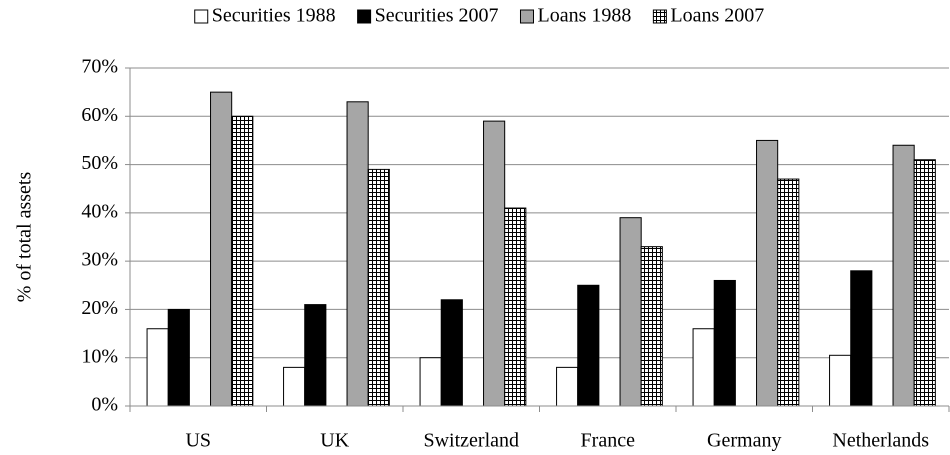 Image resolution: width=950 pixels, height=455 pixels. Describe the element at coordinates (25, 237) in the screenshot. I see `y-axis-label: % of total assets` at that location.